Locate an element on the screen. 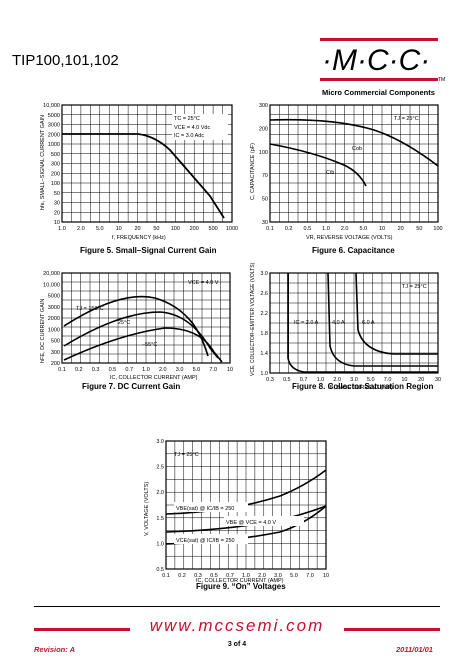 The image size is (474, 670). mcc-logo: ·M·C·C· TM is located at coordinates (382, 60).